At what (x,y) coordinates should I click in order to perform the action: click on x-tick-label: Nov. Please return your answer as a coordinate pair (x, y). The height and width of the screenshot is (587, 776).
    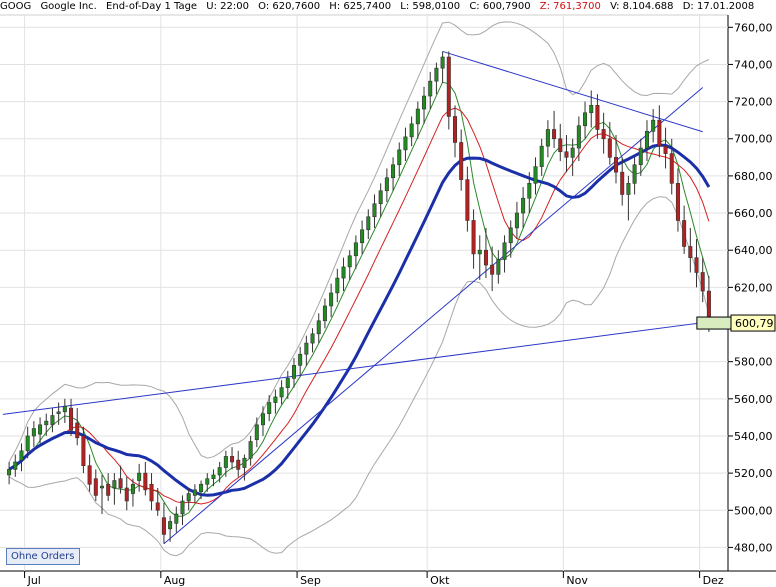
    Looking at the image, I should click on (577, 580).